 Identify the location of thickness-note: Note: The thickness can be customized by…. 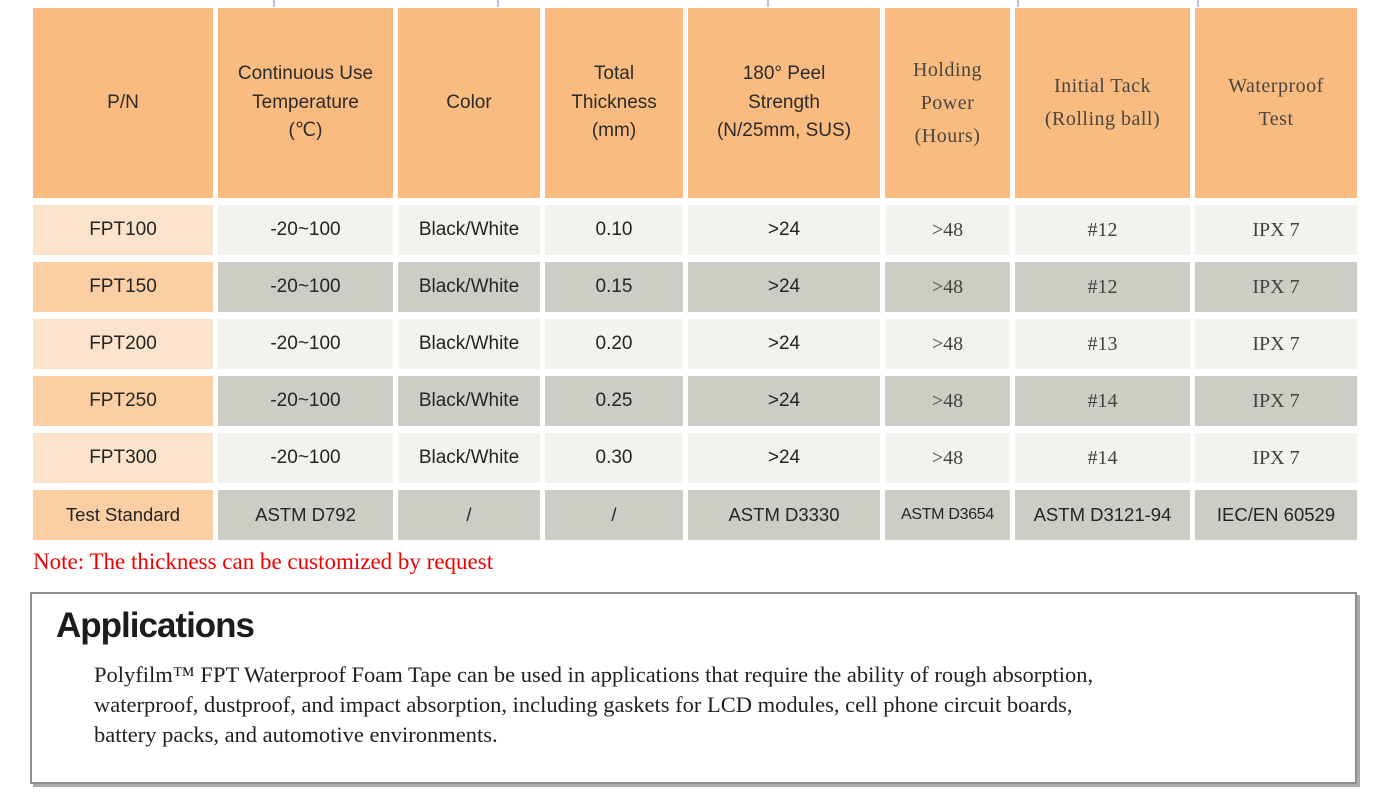
(263, 561).